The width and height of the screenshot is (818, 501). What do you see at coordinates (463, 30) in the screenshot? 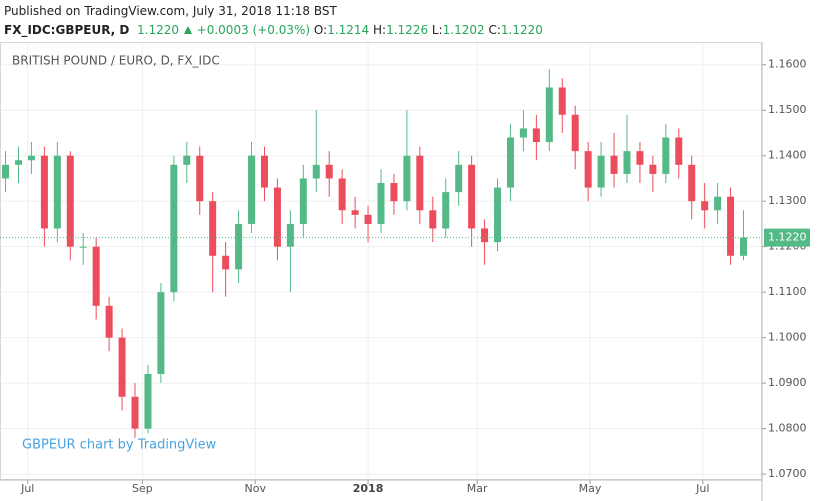
I see `ohlc-value: 1.1202` at bounding box center [463, 30].